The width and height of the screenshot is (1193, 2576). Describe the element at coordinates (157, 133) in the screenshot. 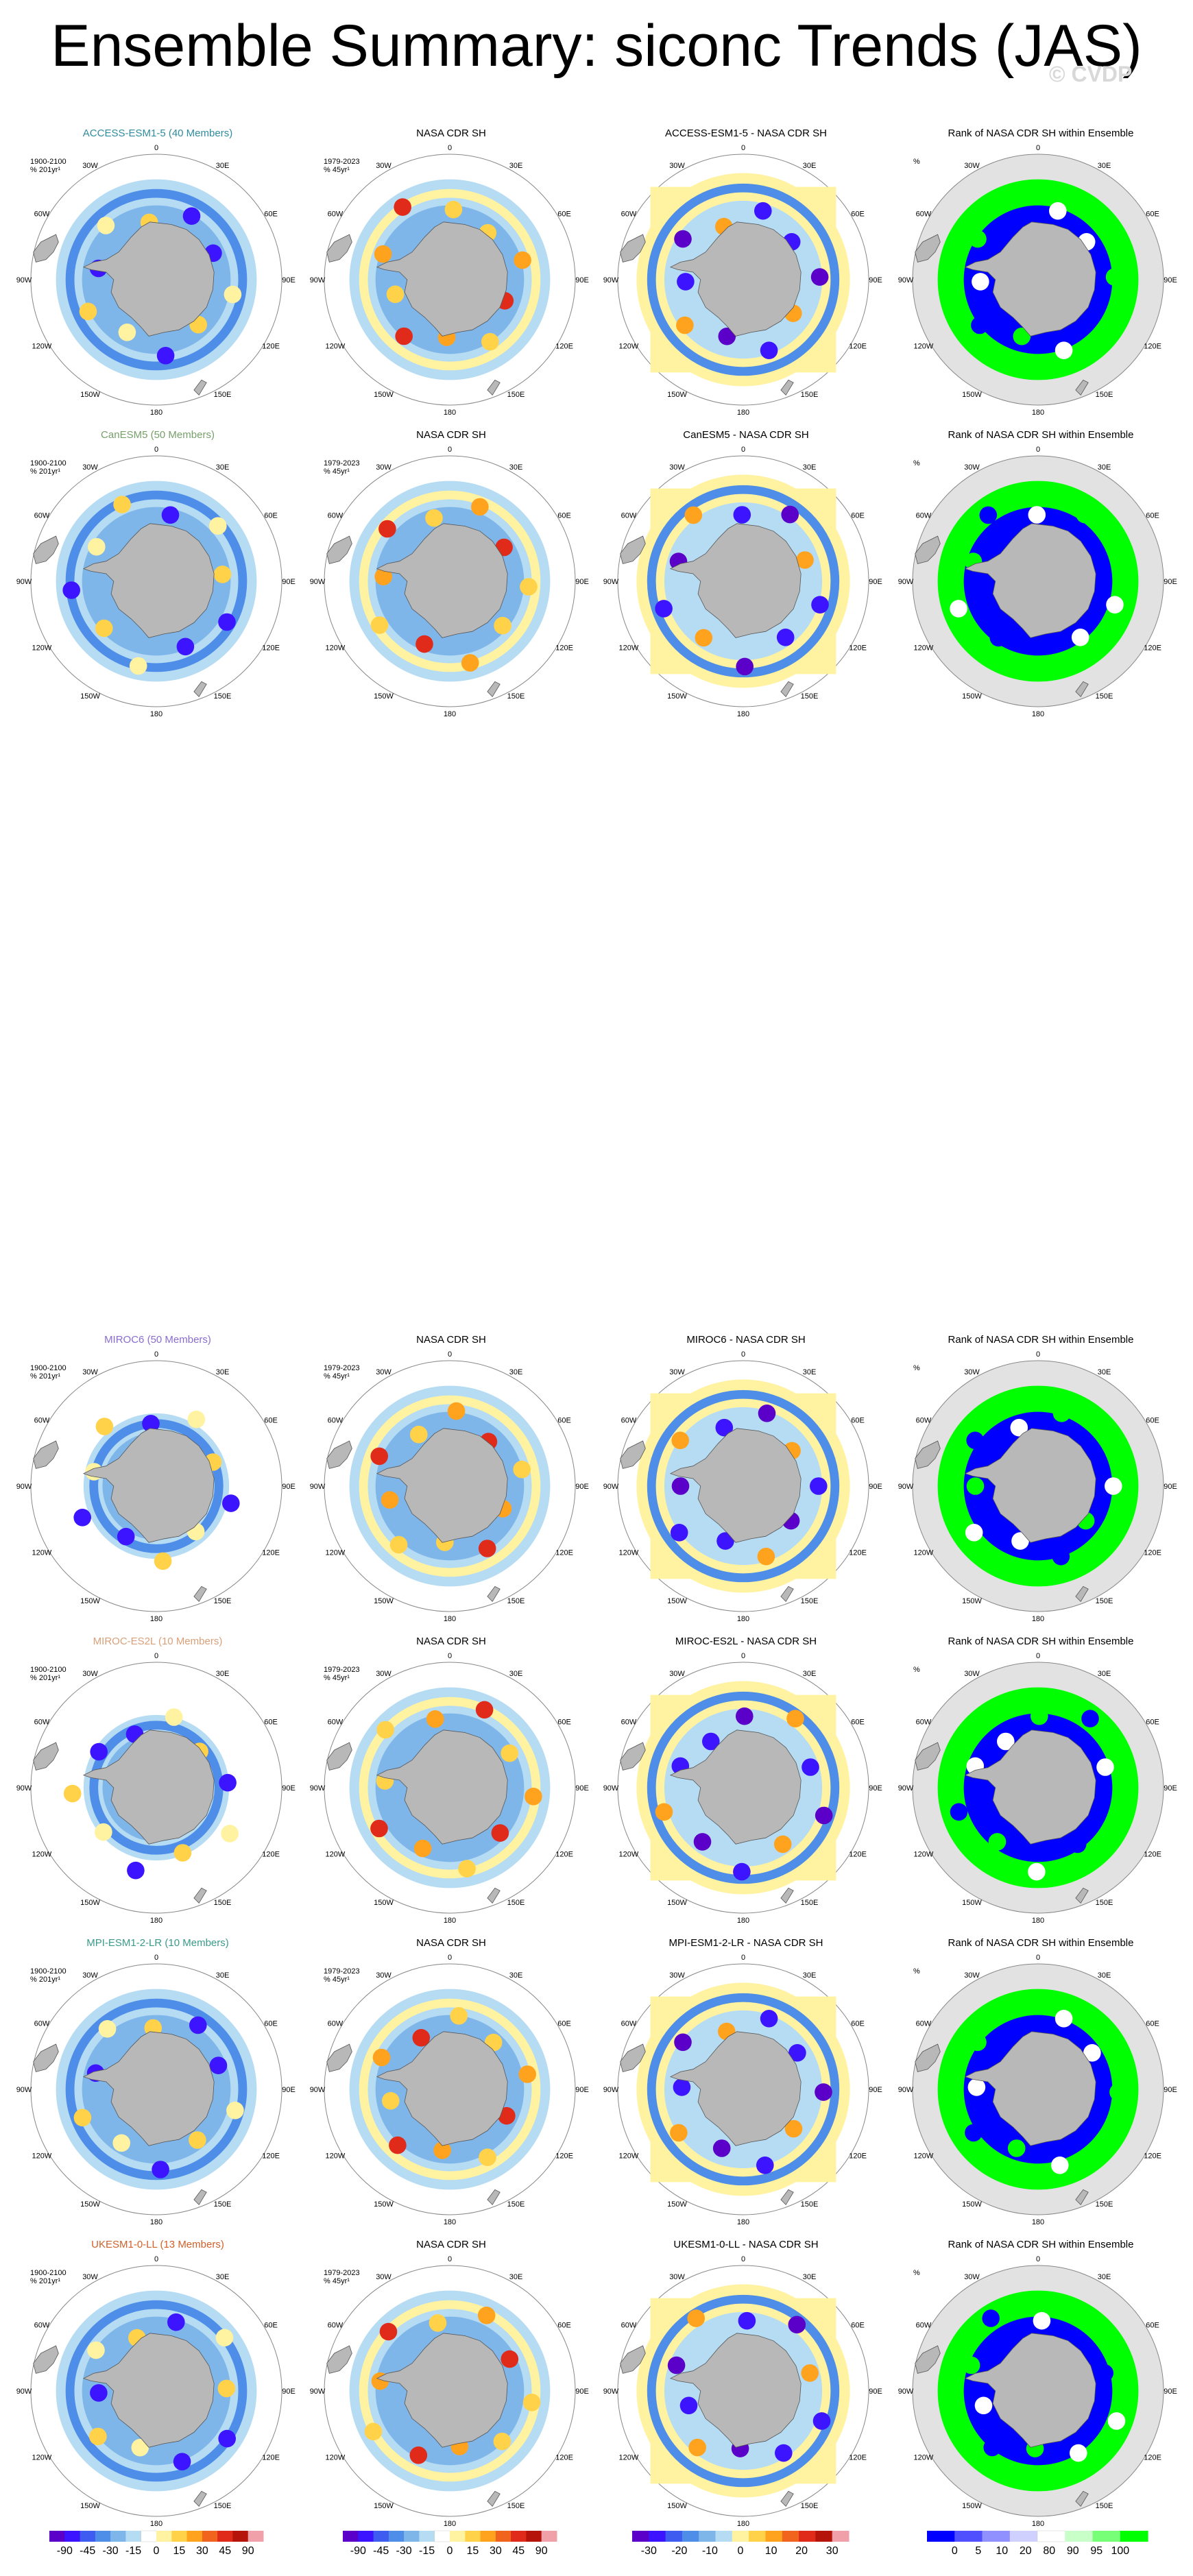

I see `panel-title-model: ACCESS-ESM1-5 (40 Members)` at that location.